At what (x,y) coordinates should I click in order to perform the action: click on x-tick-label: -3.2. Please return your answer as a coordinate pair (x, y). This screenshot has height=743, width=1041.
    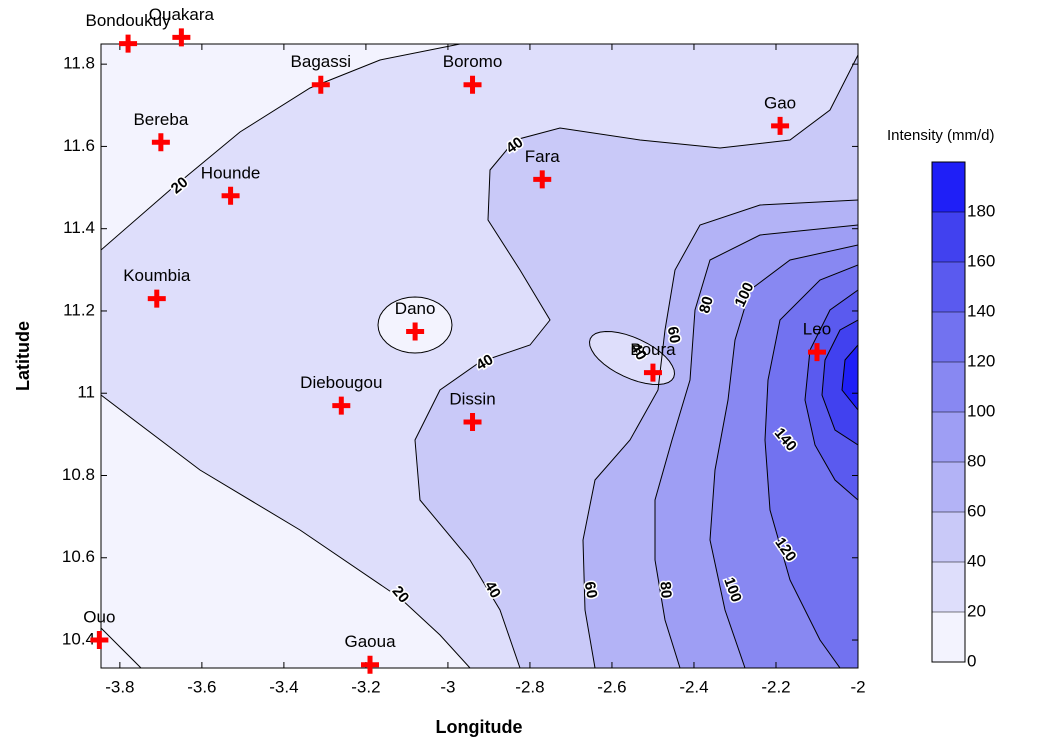
    Looking at the image, I should click on (365, 686).